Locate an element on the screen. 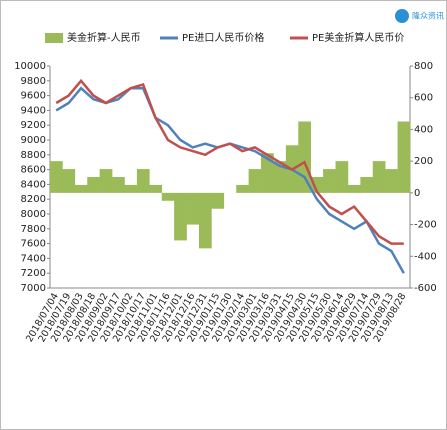  y2-tick-label: 200 is located at coordinates (423, 161).